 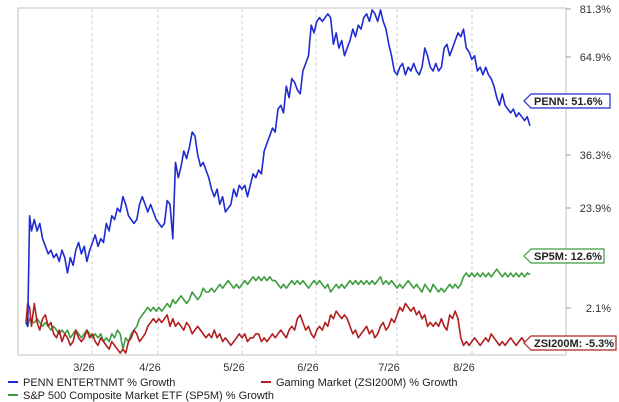 What do you see at coordinates (588, 174) in the screenshot?
I see `y-axis-ticks: 81.3%64.9%51.6%36.3%23.9%2.1%` at bounding box center [588, 174].